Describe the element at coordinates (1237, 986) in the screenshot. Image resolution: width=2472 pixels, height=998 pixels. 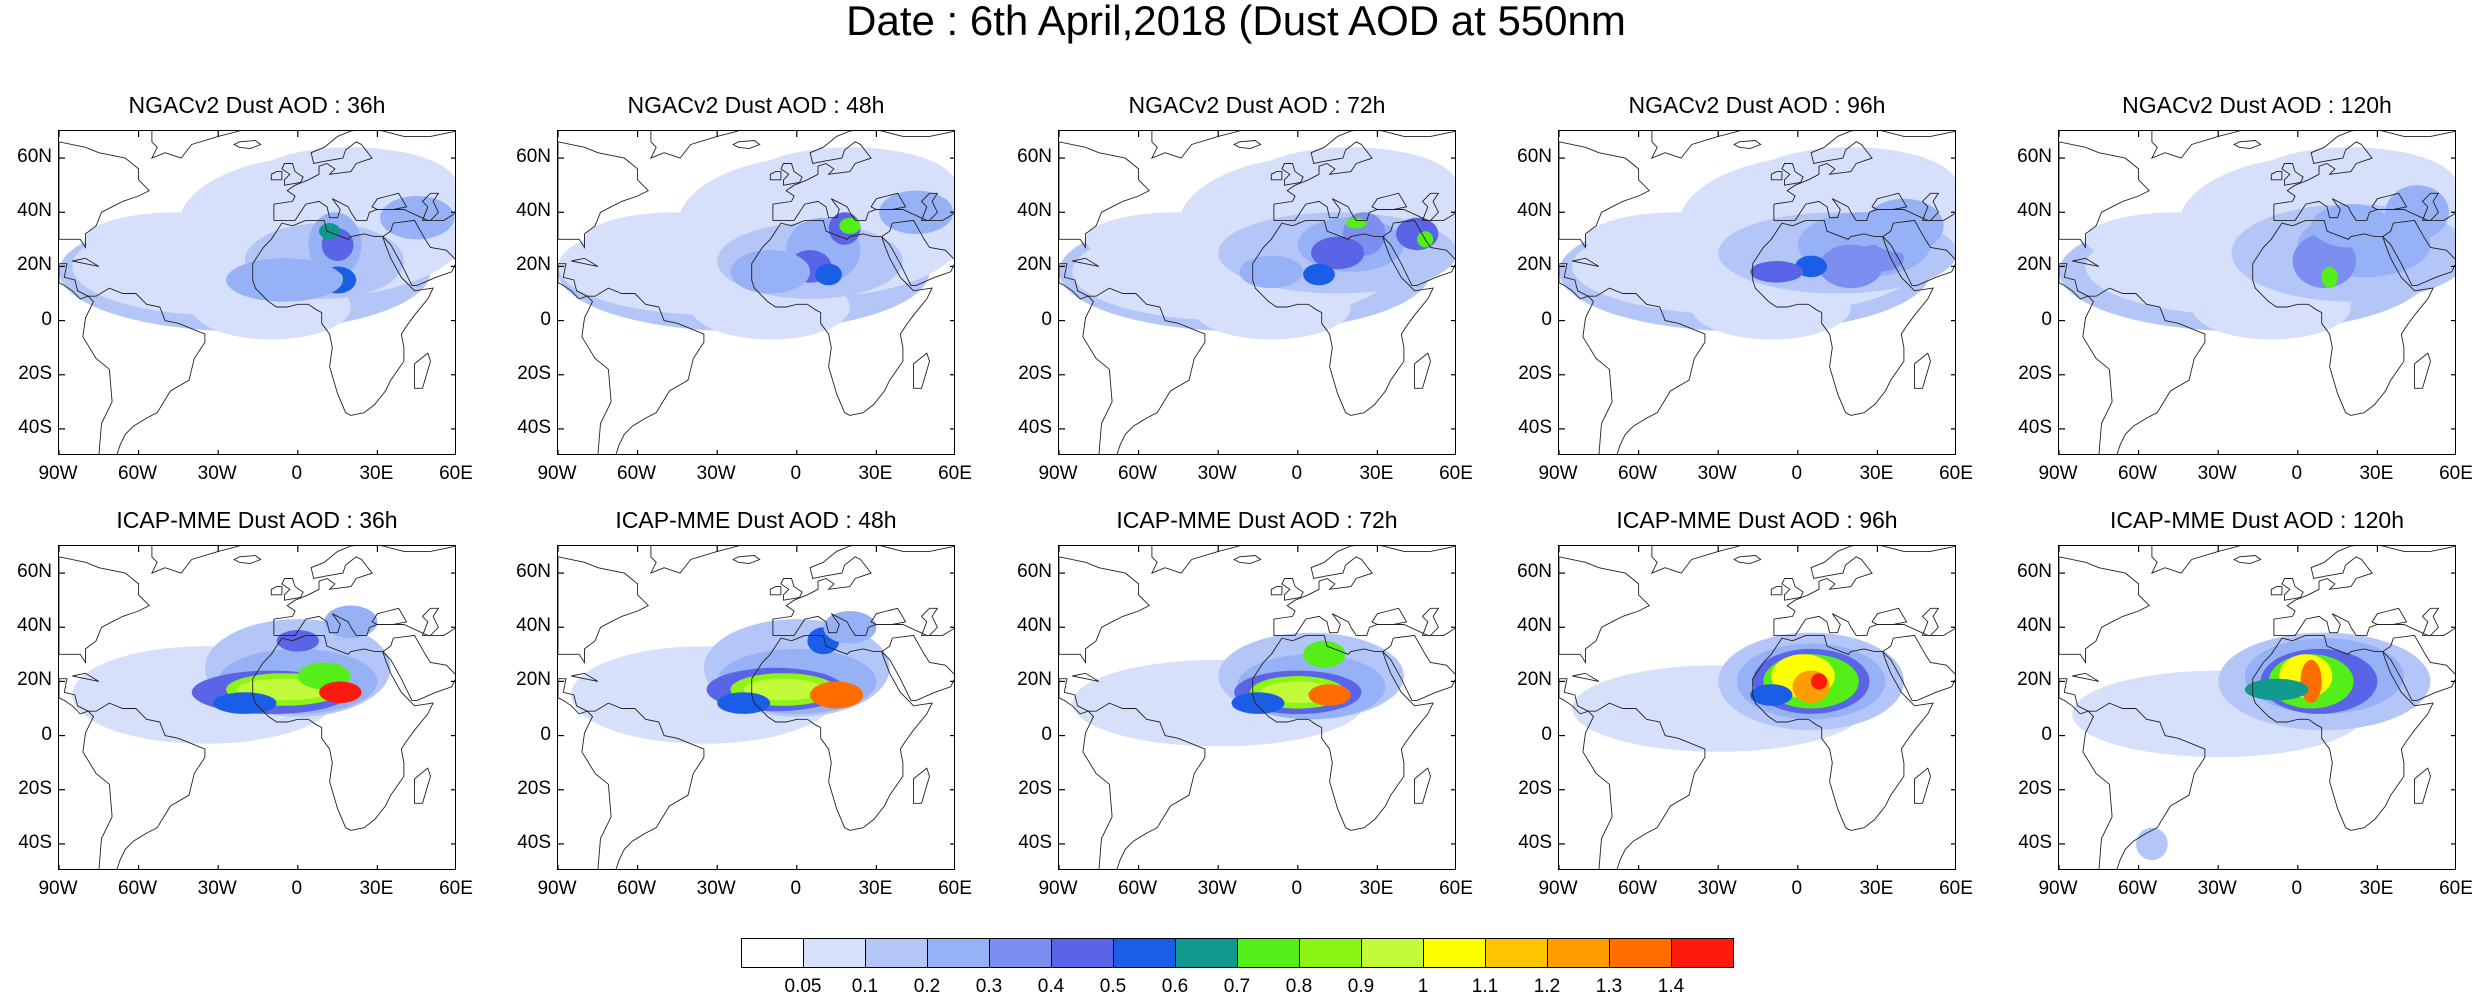
I see `colorbar-label: 0.7` at that location.